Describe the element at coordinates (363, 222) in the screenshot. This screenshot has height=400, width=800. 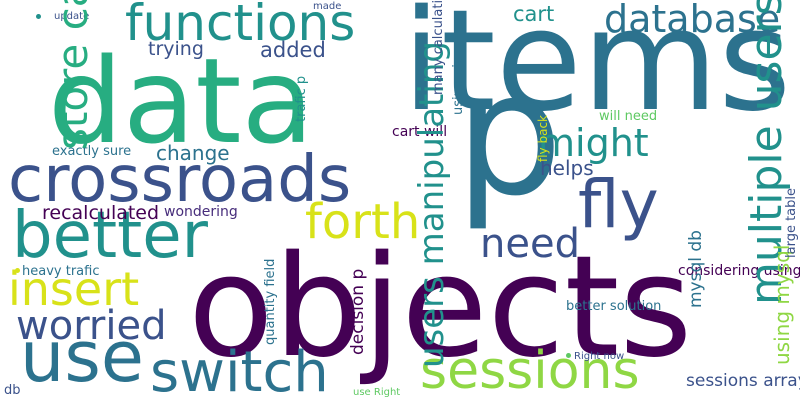
I see `word-forth: forth` at that location.